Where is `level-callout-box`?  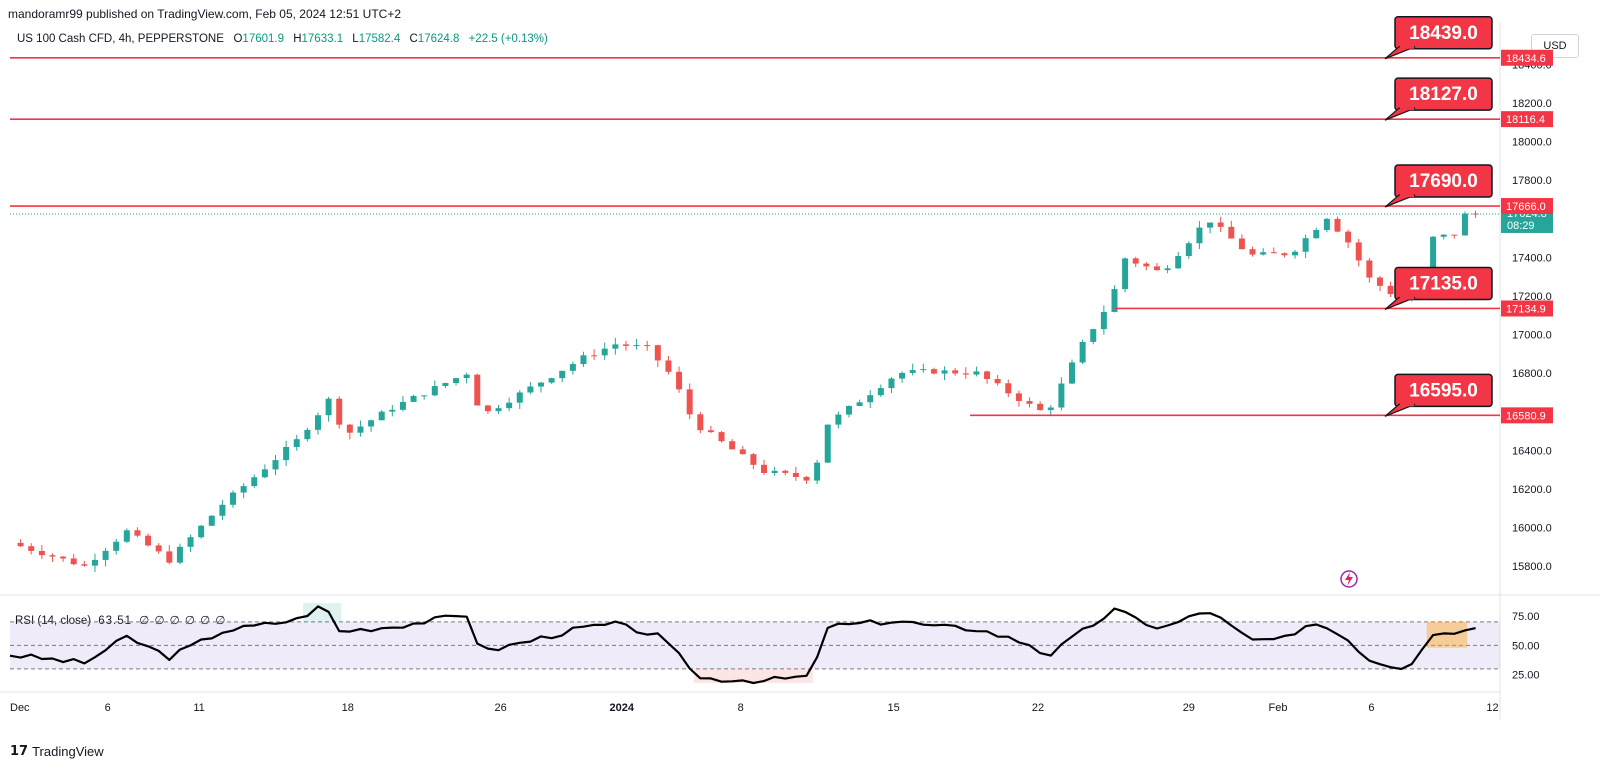 level-callout-box is located at coordinates (1443, 94).